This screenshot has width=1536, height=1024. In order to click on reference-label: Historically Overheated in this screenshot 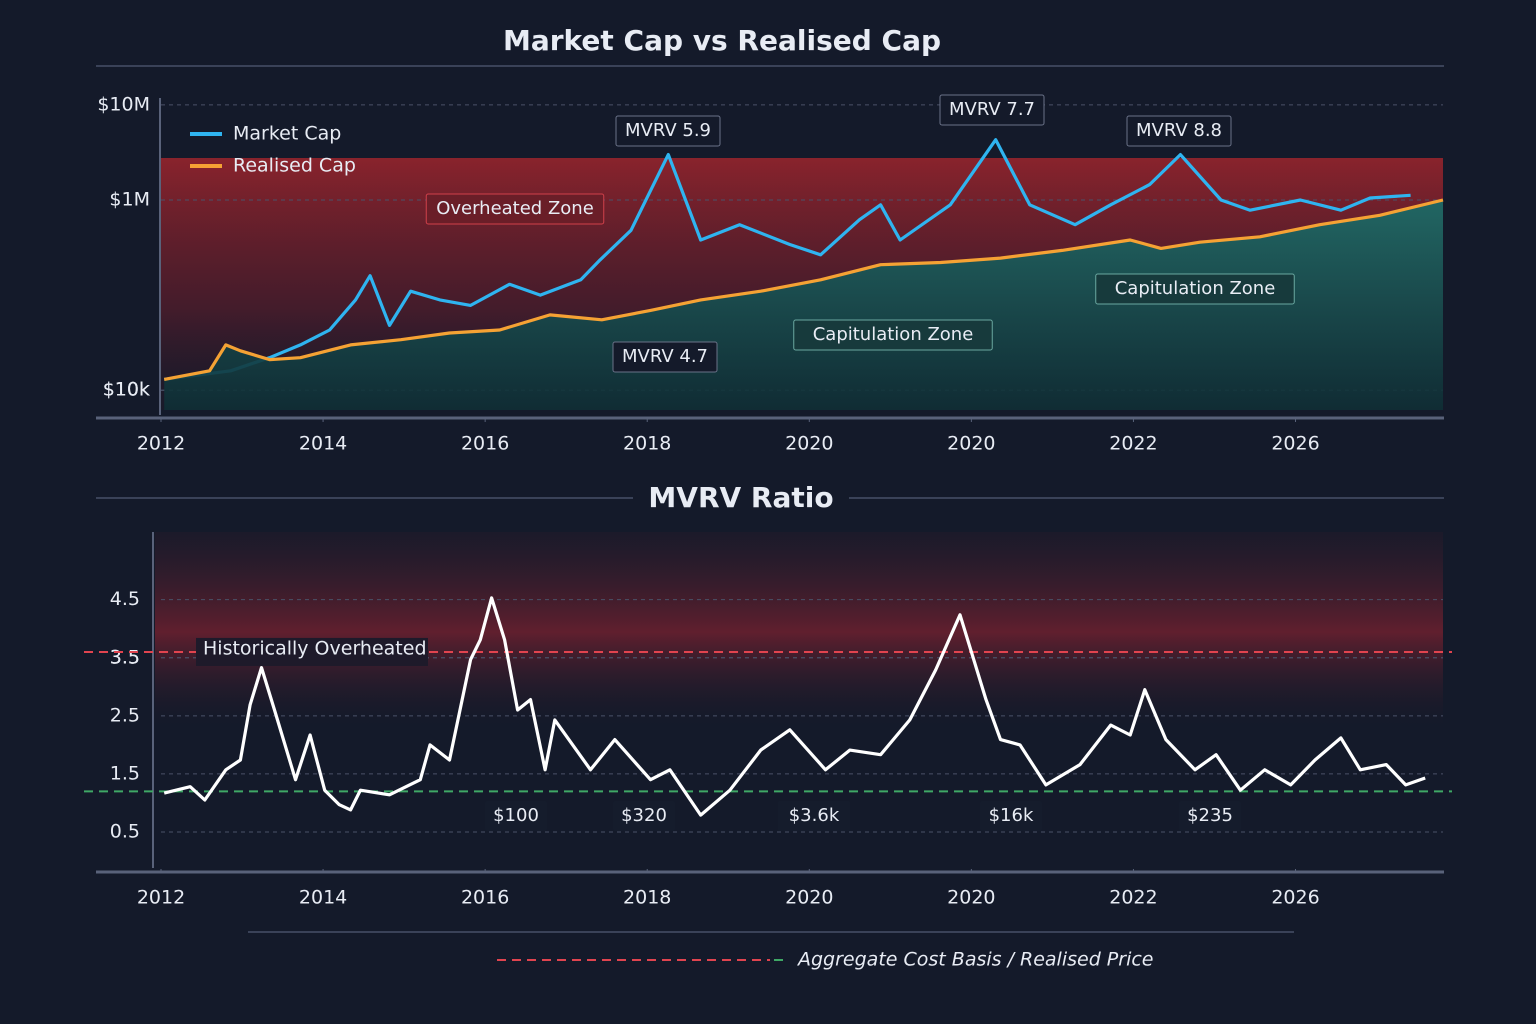, I will do `click(315, 648)`.